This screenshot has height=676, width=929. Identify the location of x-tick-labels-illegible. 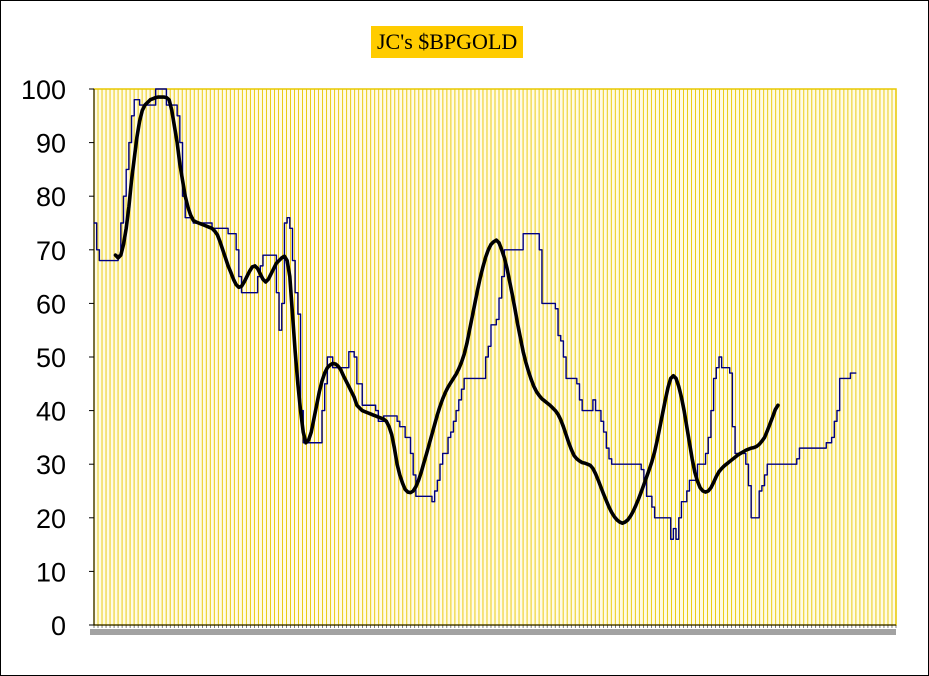
(493, 632).